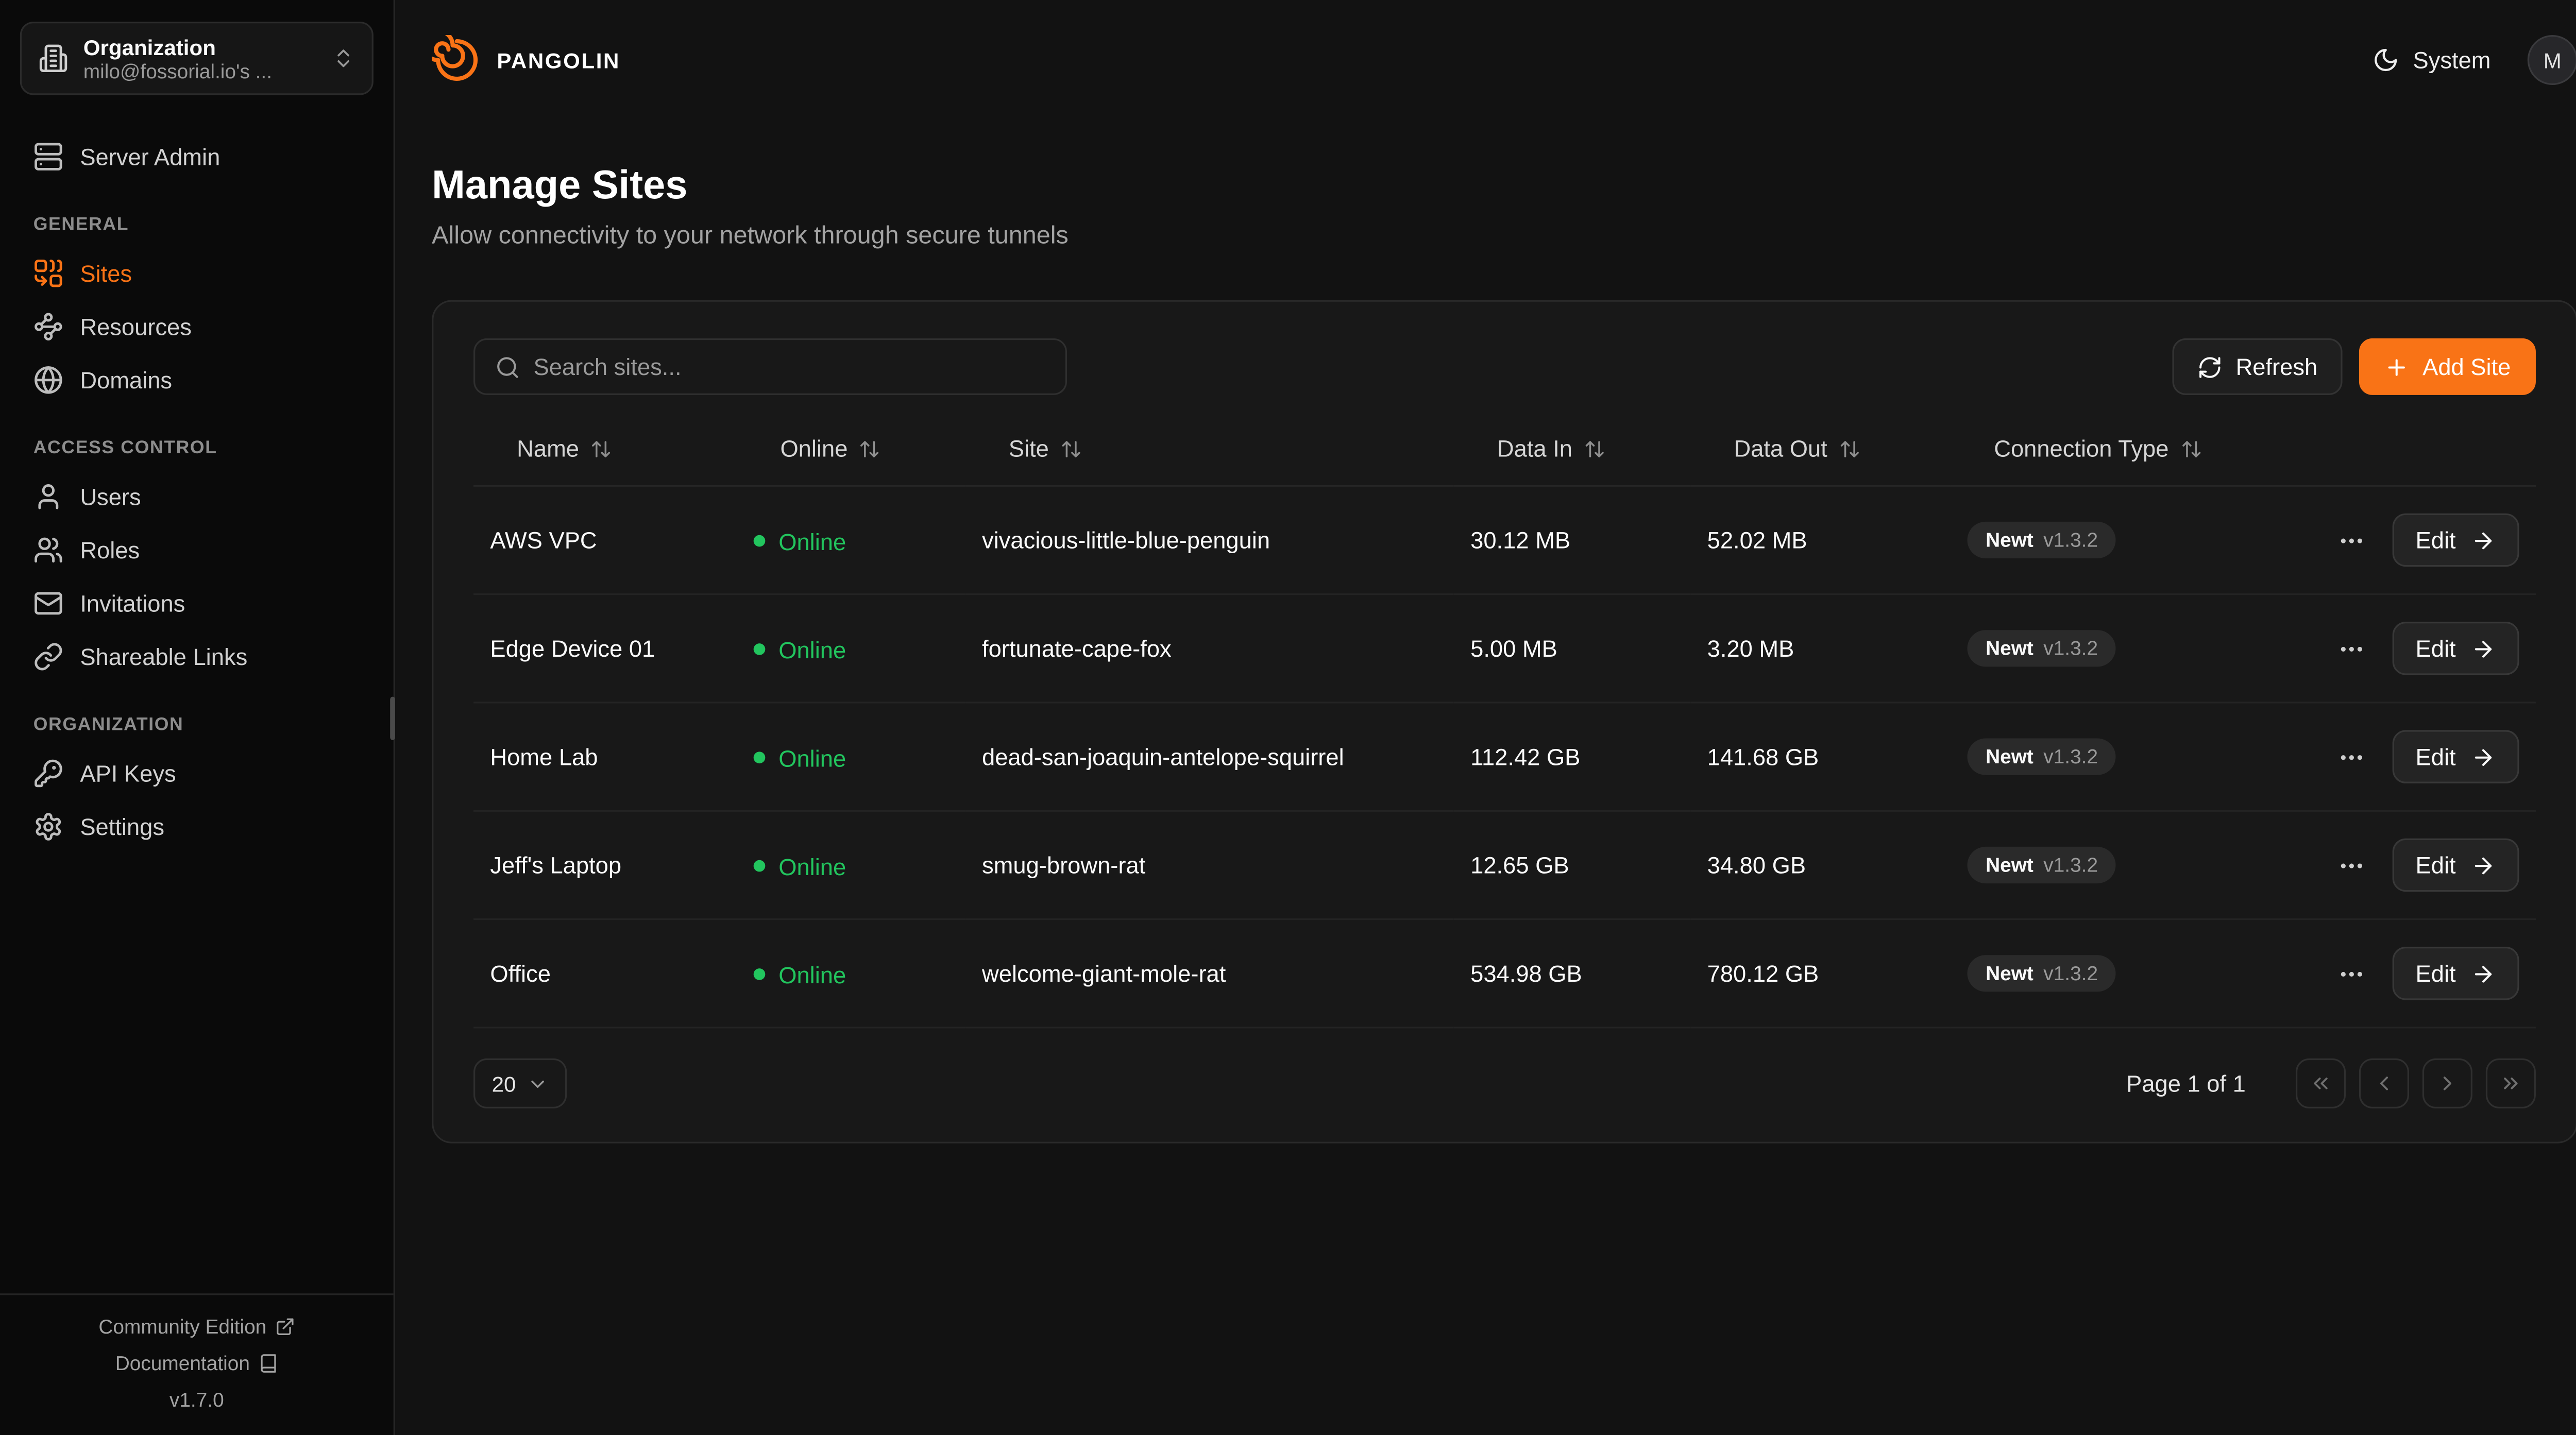 This screenshot has height=1435, width=2576. I want to click on cell-data-out: 141.68 GB, so click(1820, 757).